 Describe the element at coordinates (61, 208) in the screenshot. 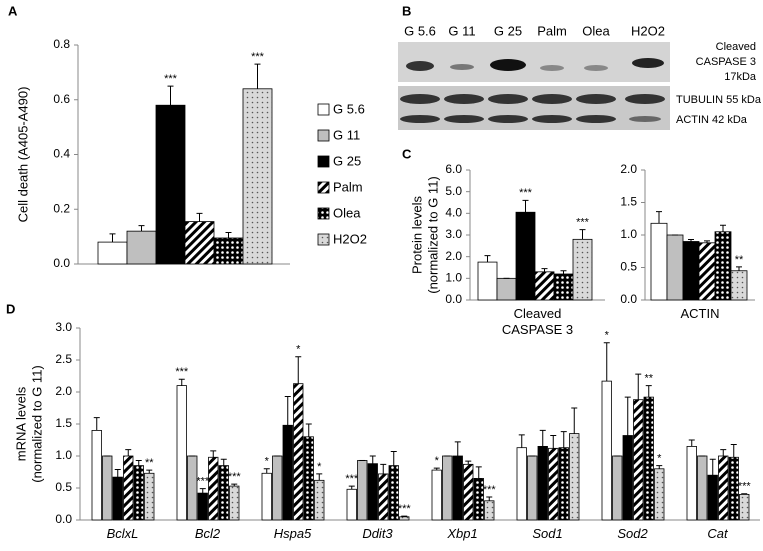

I see `y-tick-label: 0.2` at that location.